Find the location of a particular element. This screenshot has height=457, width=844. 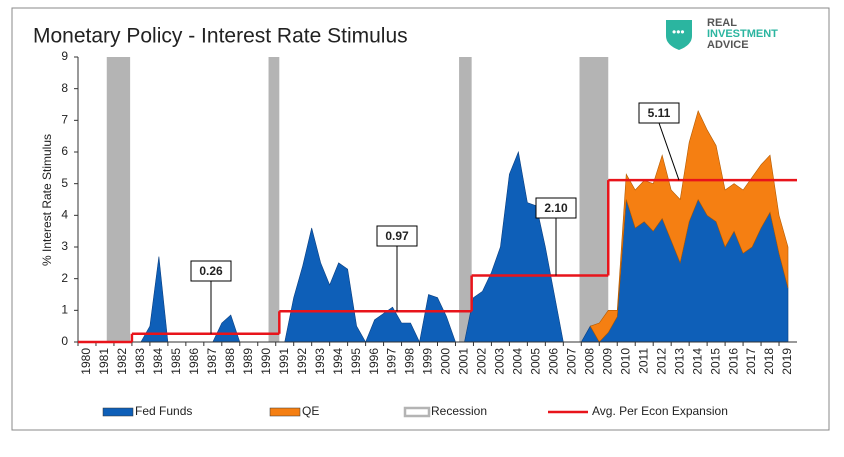

y-tick-label: 3 is located at coordinates (64, 246).